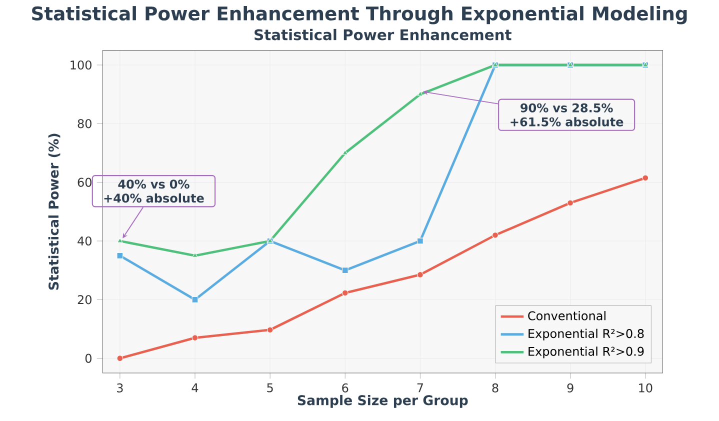 This screenshot has width=719, height=421. I want to click on y-tick-label: 80, so click(85, 123).